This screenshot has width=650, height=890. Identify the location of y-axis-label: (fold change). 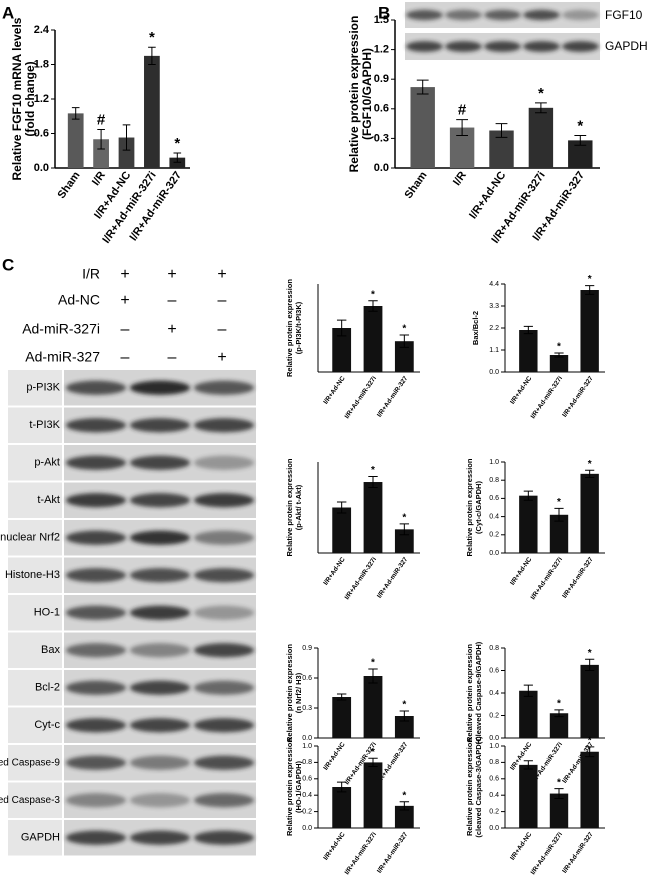
(30, 98).